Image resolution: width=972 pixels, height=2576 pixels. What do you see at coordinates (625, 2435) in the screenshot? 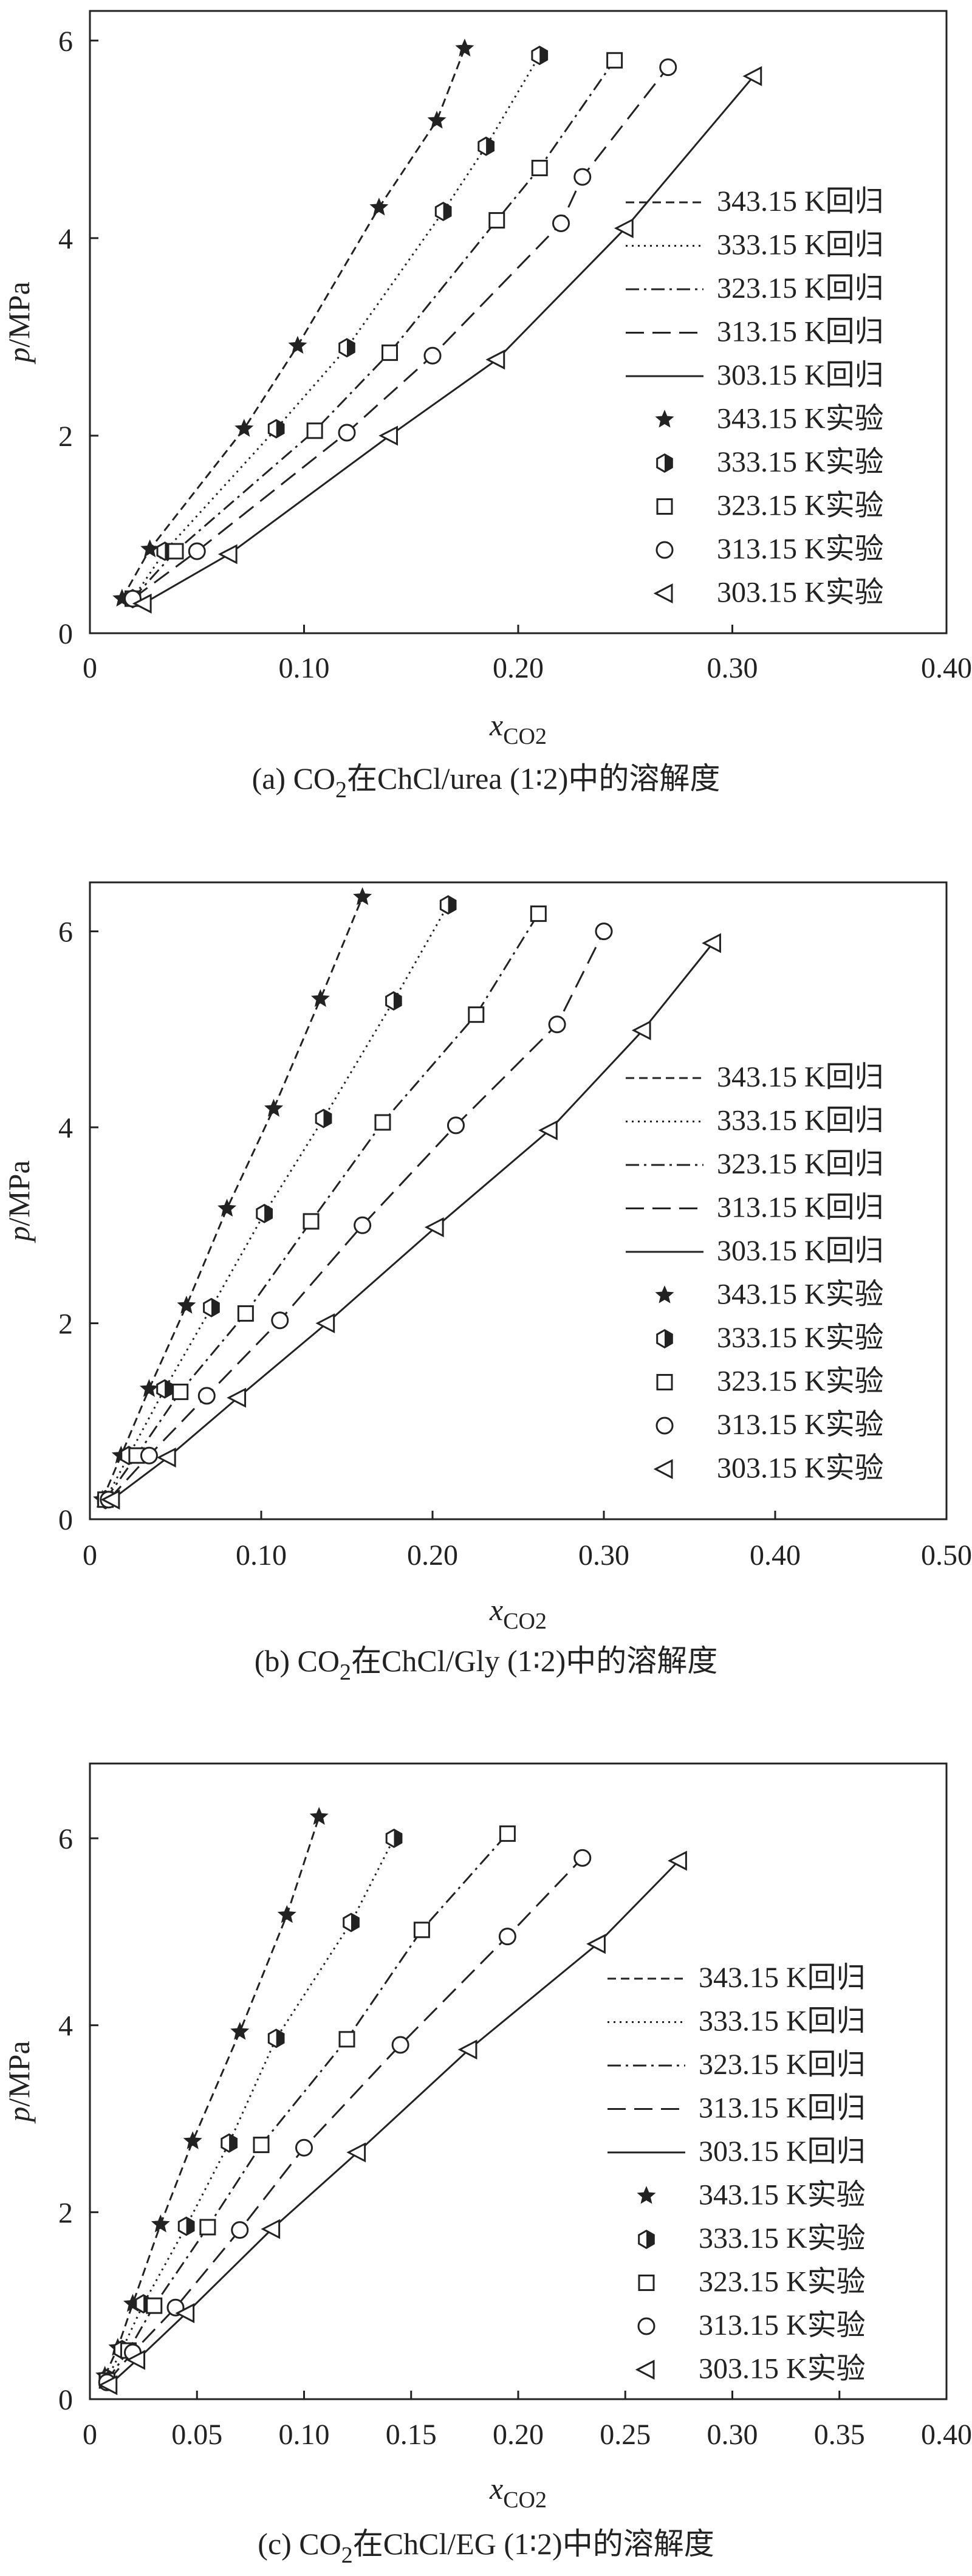
I see `x-tick-label: 0.25` at bounding box center [625, 2435].